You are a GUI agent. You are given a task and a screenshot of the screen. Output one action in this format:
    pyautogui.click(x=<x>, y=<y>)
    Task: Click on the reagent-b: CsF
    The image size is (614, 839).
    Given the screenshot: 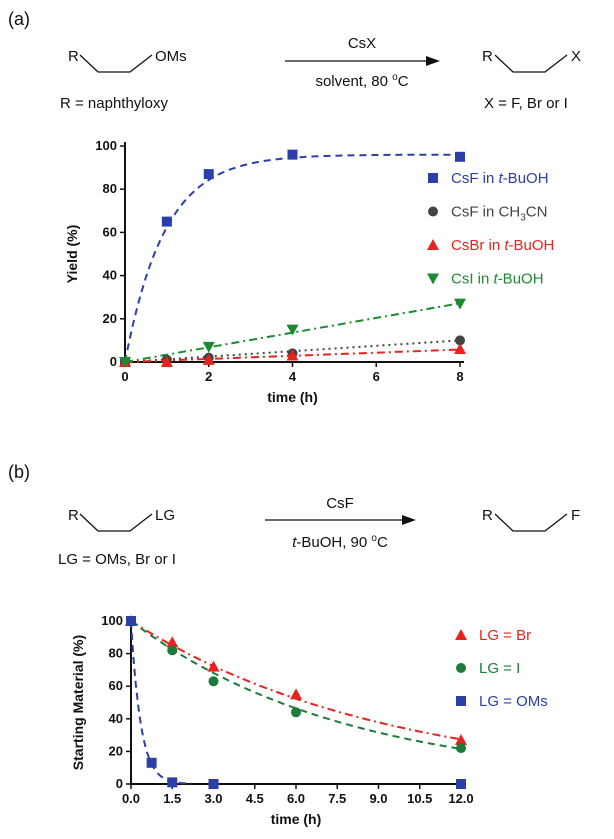 What is the action you would take?
    pyautogui.click(x=340, y=503)
    